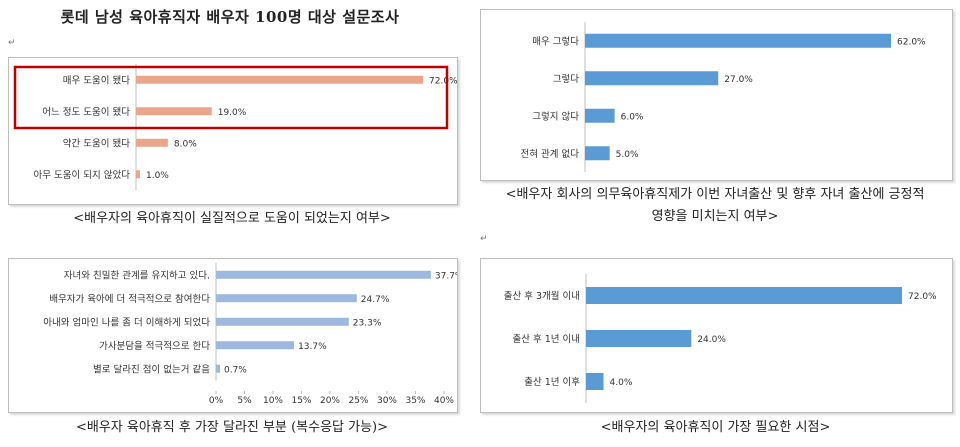 The width and height of the screenshot is (960, 447). What do you see at coordinates (273, 401) in the screenshot?
I see `x-tick-label: 10%` at bounding box center [273, 401].